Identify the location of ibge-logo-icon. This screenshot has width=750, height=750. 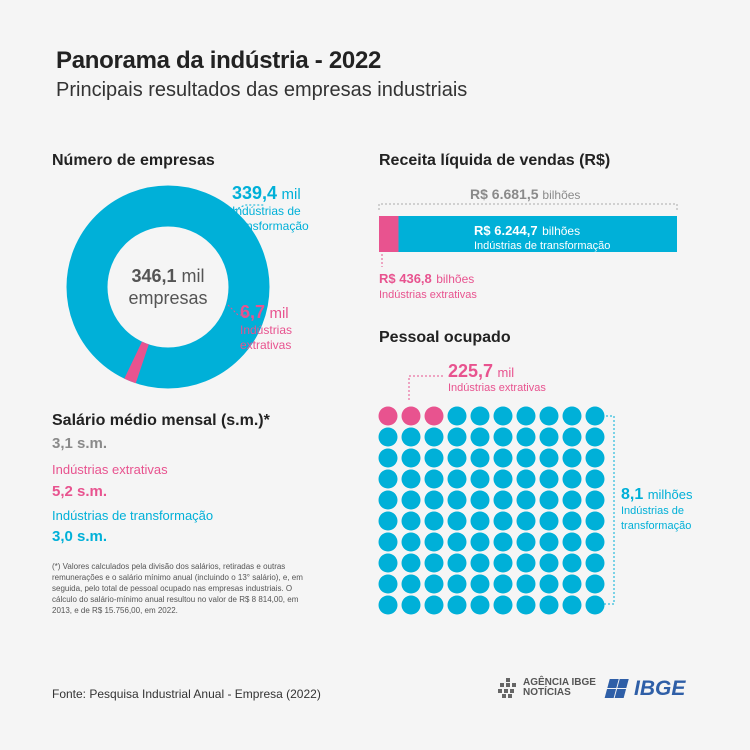
(616, 688).